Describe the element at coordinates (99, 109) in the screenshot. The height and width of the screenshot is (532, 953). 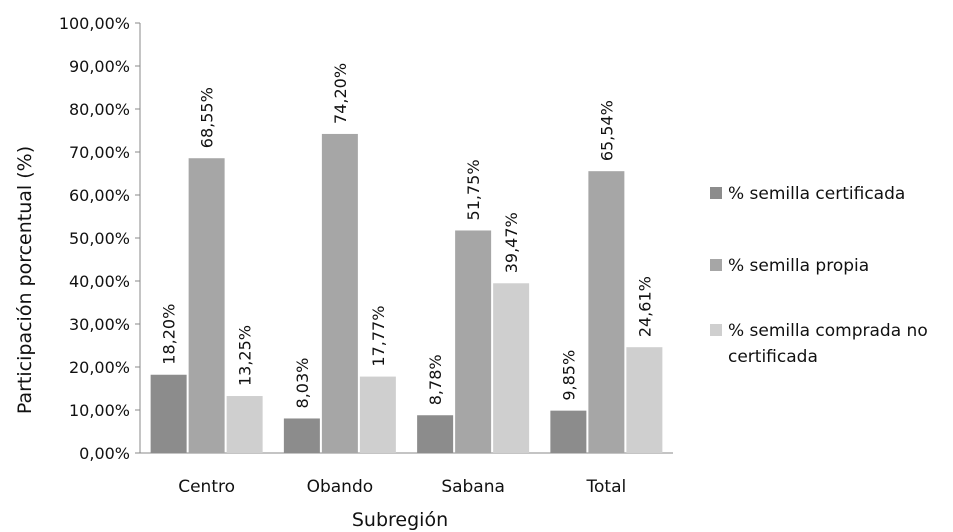
I see `y-tick-label: 80,00%` at that location.